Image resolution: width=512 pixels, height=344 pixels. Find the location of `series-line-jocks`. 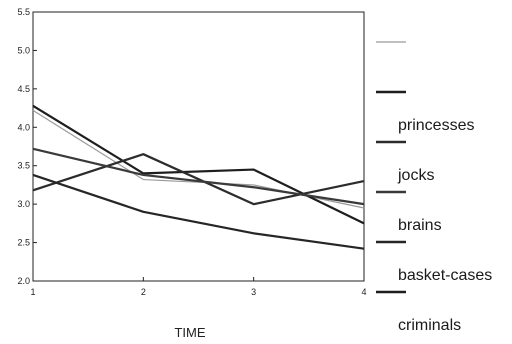

series-line-jocks is located at coordinates (198, 179).